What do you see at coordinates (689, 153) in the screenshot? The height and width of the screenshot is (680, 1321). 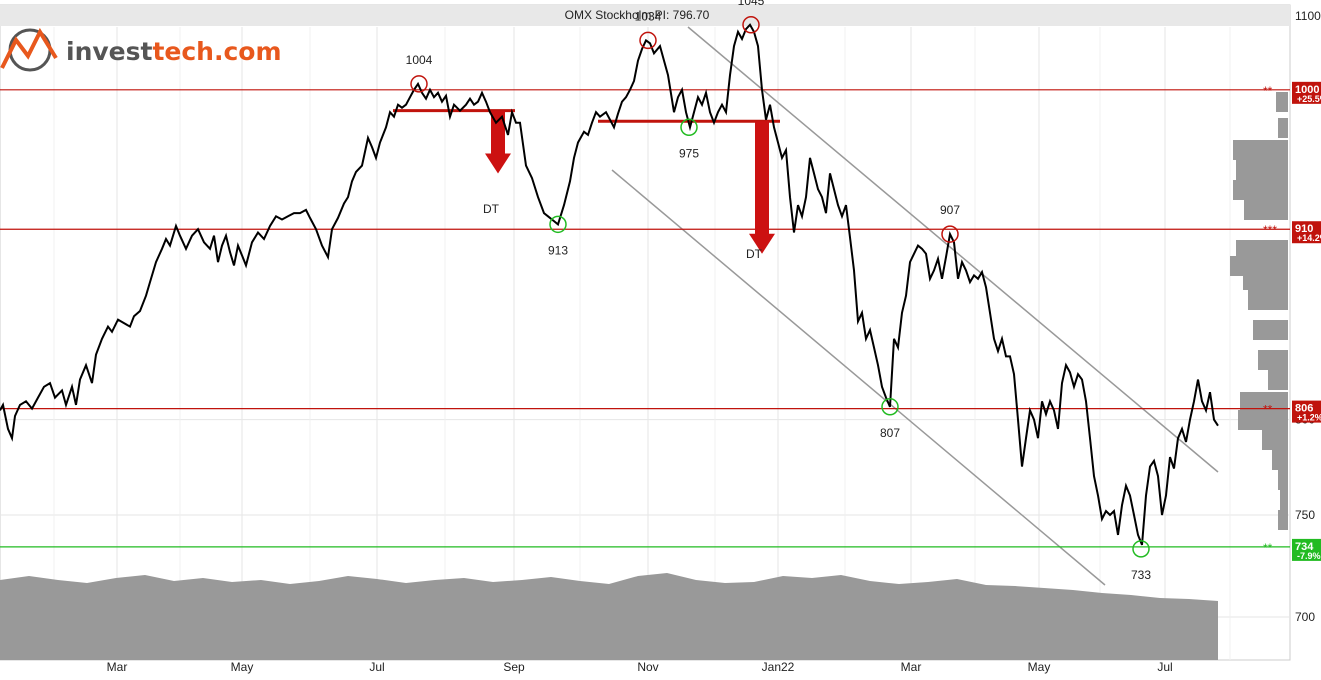 I see `peak-label: 975` at bounding box center [689, 153].